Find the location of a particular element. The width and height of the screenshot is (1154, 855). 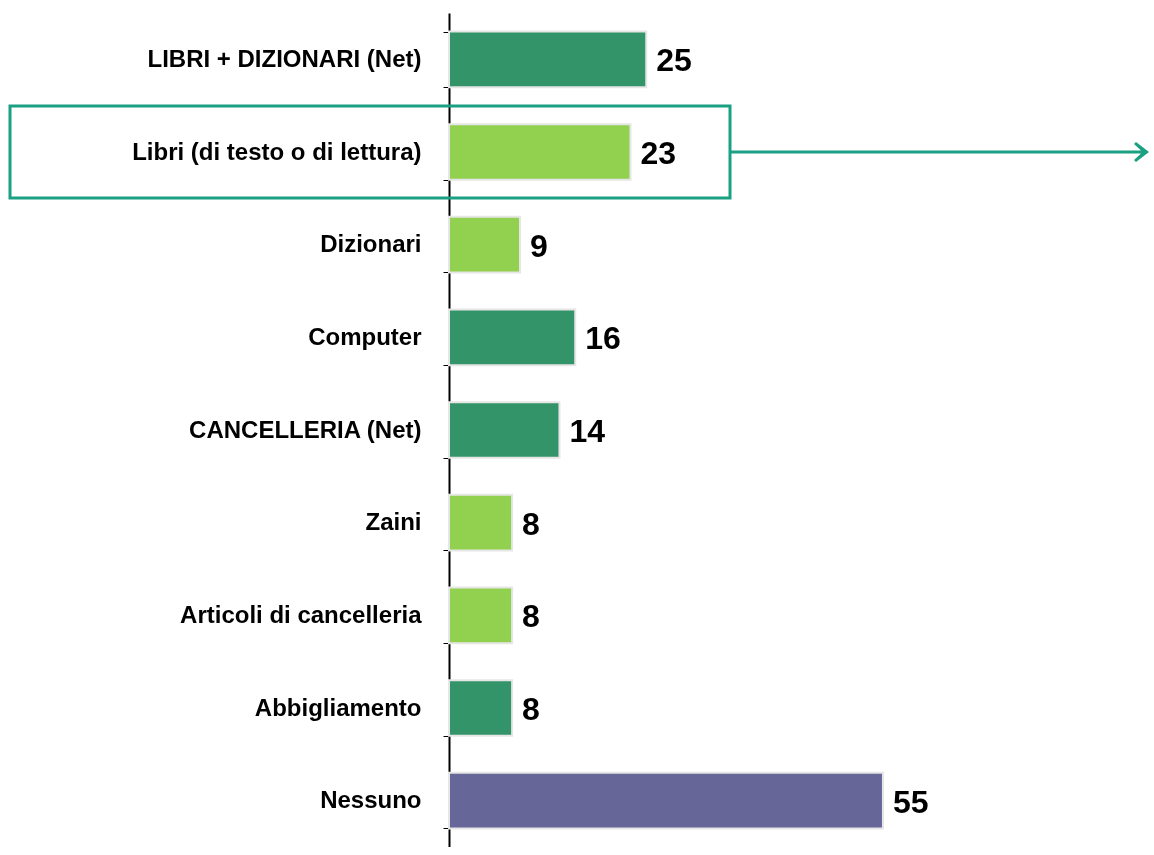

y-tick-label: Articoli di cancelleria is located at coordinates (301, 614).